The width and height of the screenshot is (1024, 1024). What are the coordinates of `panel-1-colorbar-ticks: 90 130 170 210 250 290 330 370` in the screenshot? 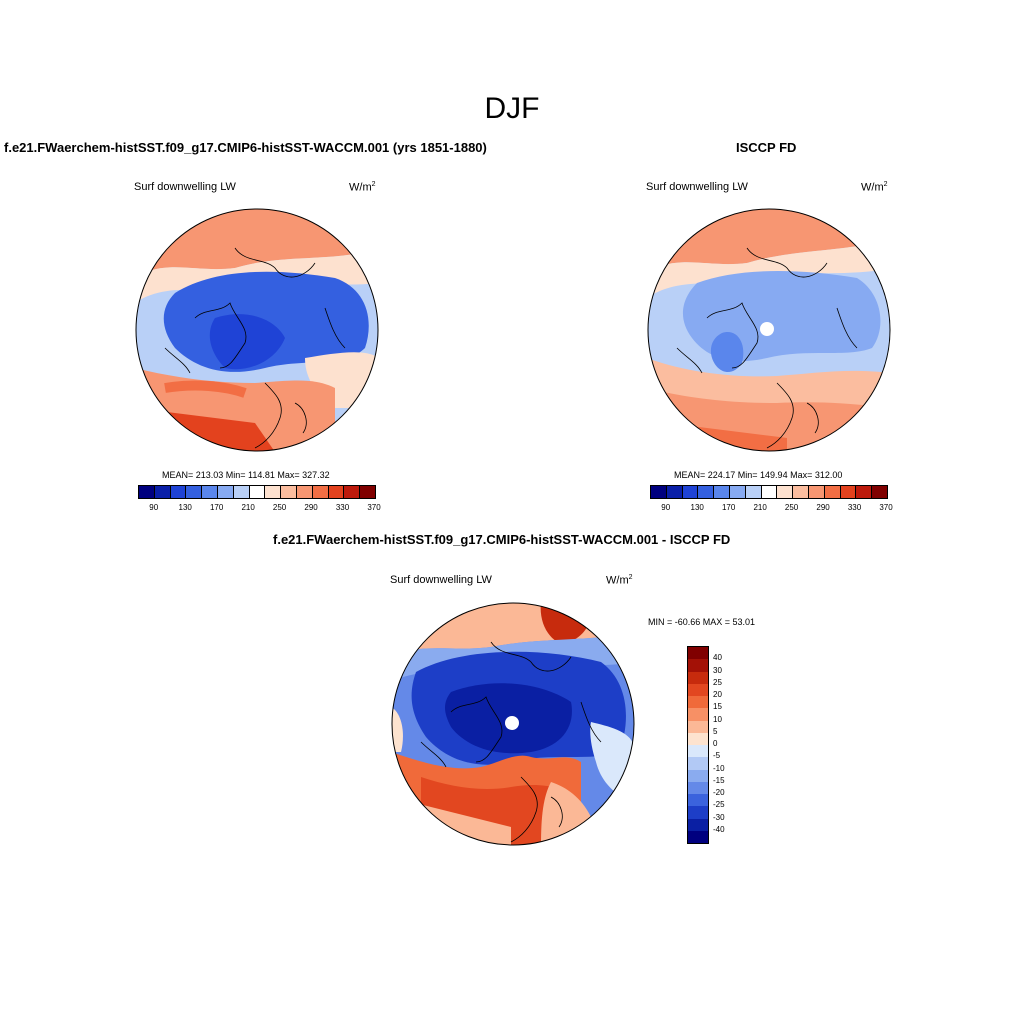 It's located at (259, 509).